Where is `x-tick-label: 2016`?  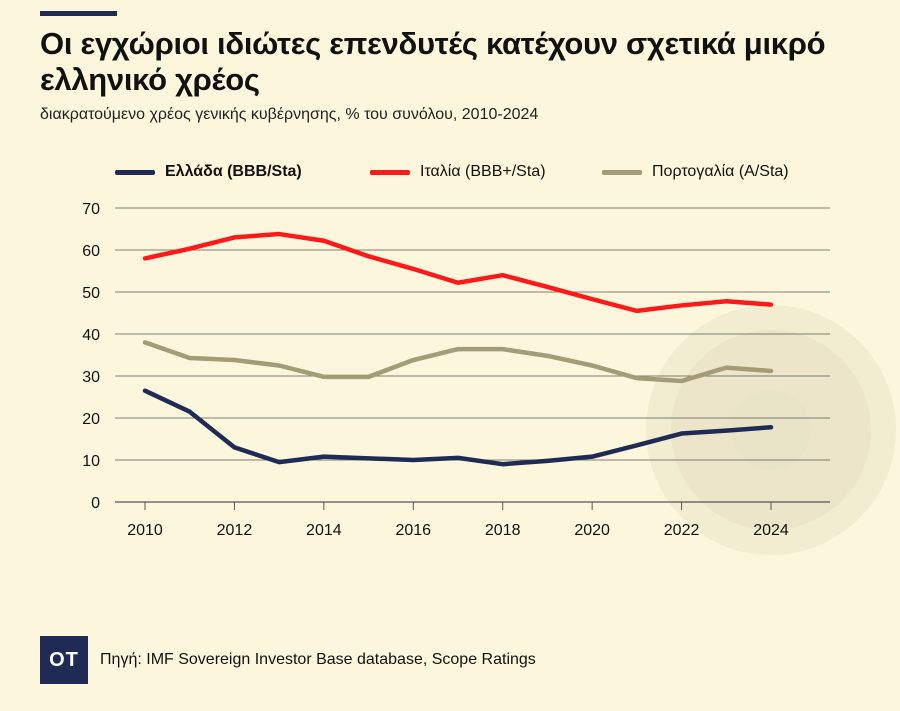
x-tick-label: 2016 is located at coordinates (413, 530).